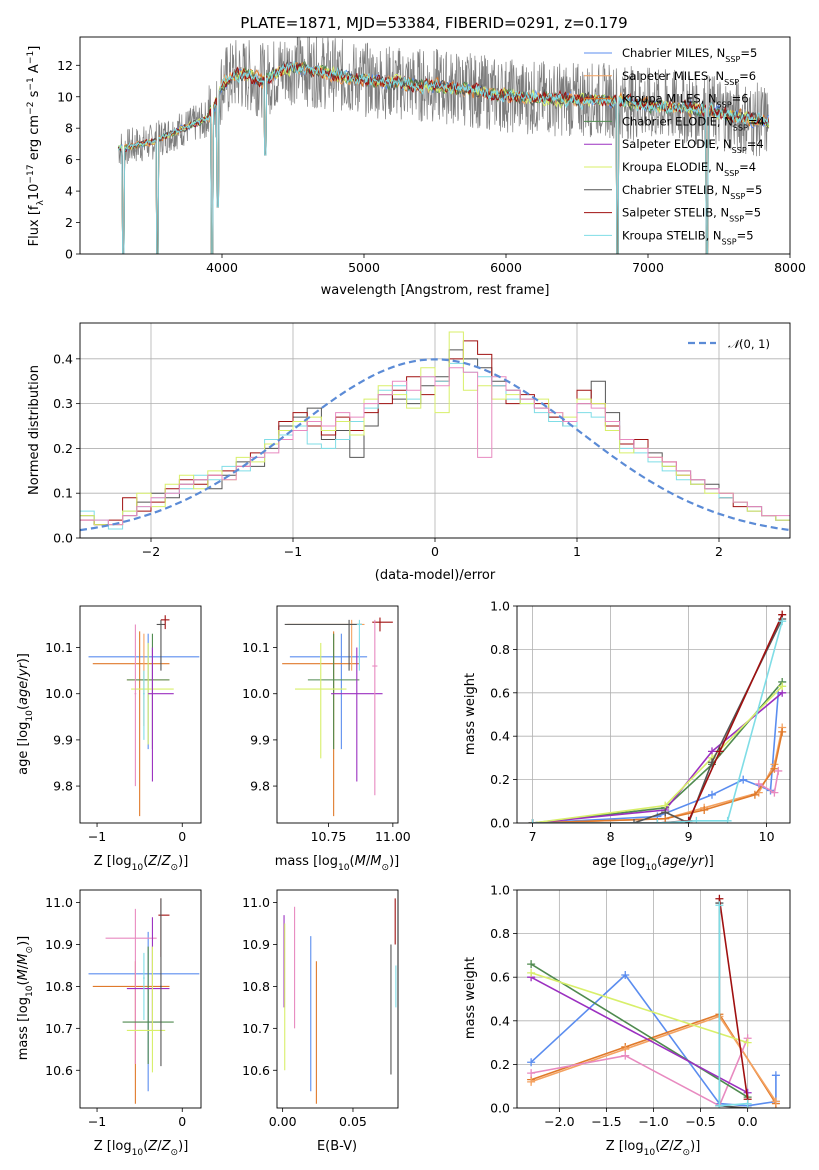  I want to click on histogram-pink, so click(435, 452).